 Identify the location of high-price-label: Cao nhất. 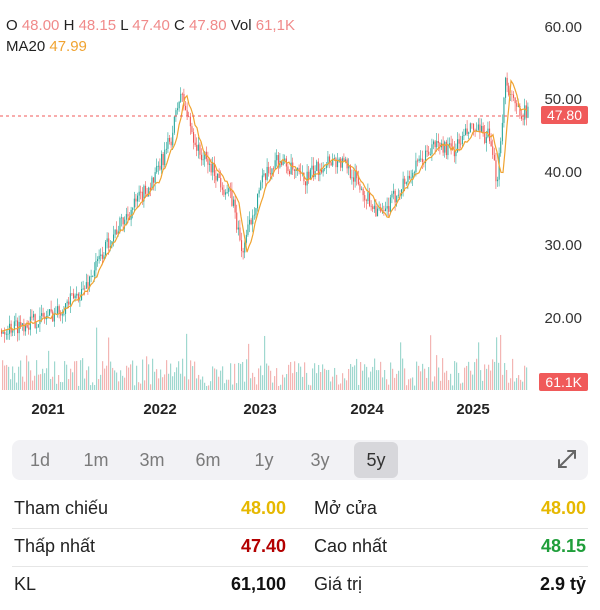
(351, 546).